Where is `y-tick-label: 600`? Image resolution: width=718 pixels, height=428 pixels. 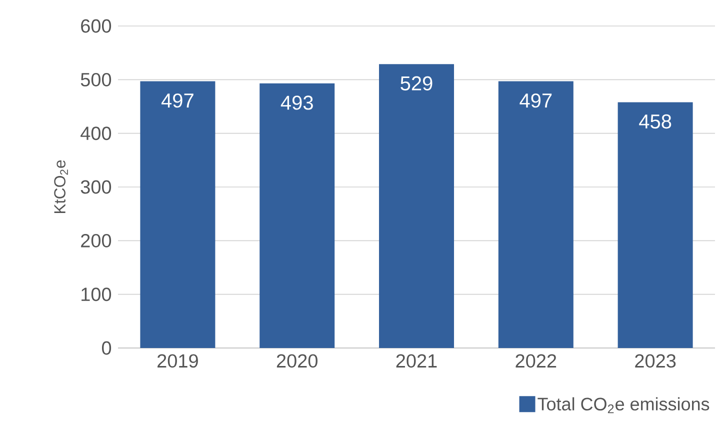
y-tick-label: 600 is located at coordinates (96, 26).